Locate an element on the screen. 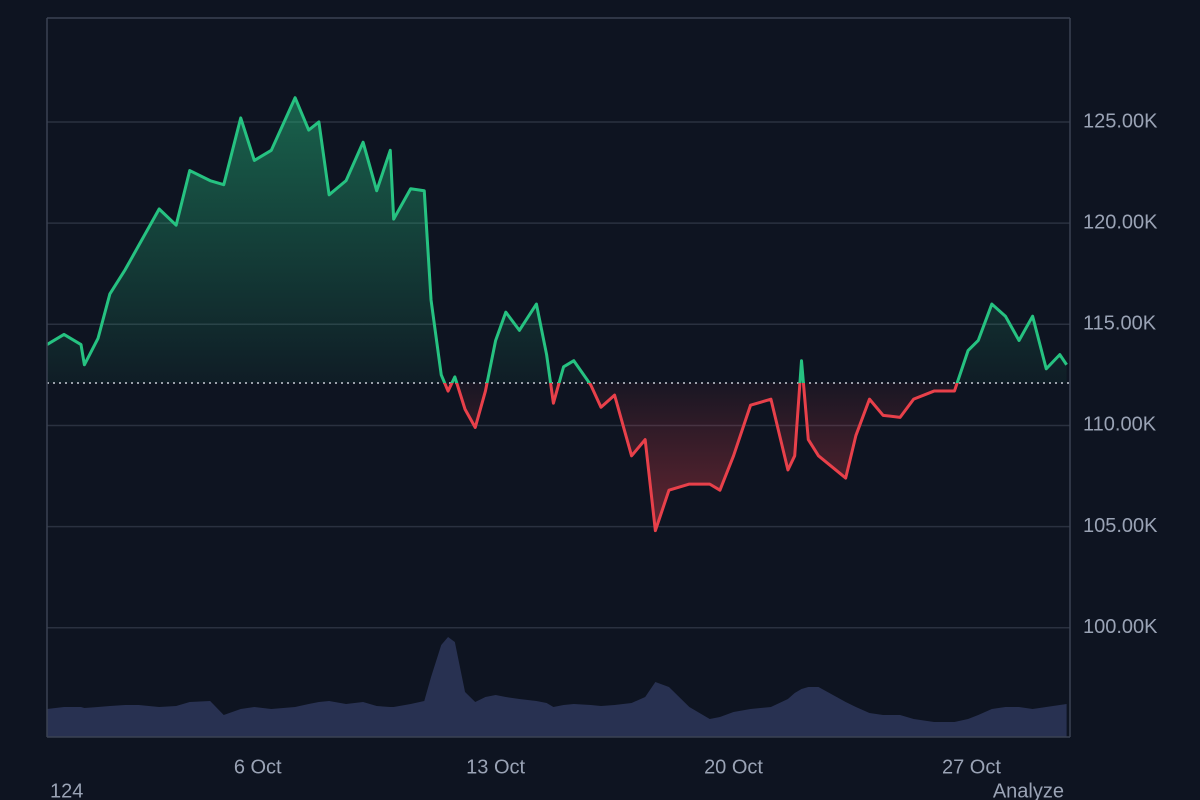  footer-right: Analyze is located at coordinates (1028, 790).